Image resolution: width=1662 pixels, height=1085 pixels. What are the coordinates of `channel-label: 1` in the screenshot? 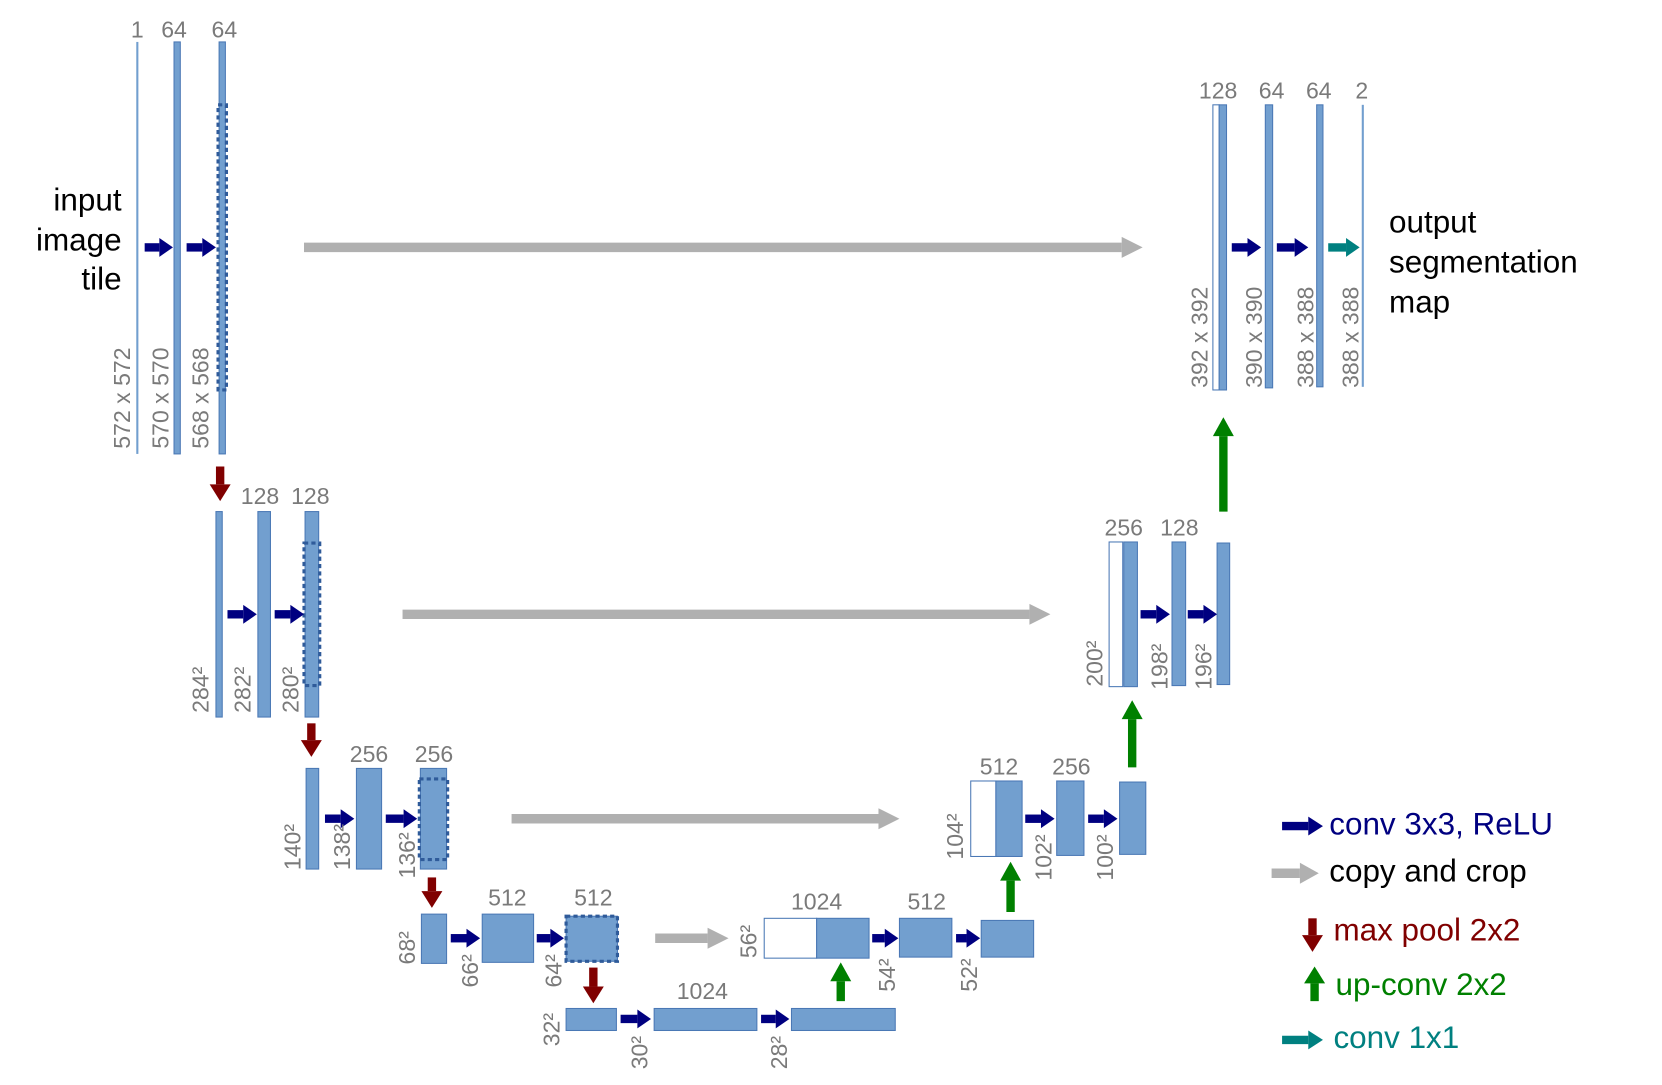 It's located at (137, 30).